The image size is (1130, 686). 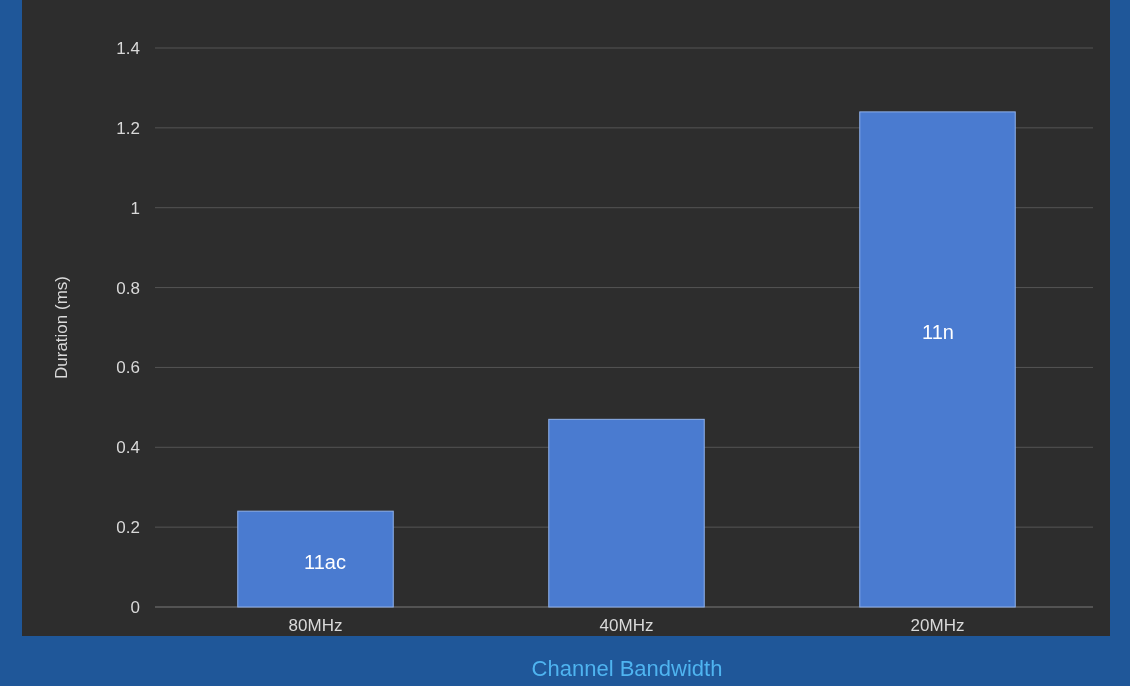 What do you see at coordinates (627, 668) in the screenshot?
I see `x-axis-title: Channel Bandwidth` at bounding box center [627, 668].